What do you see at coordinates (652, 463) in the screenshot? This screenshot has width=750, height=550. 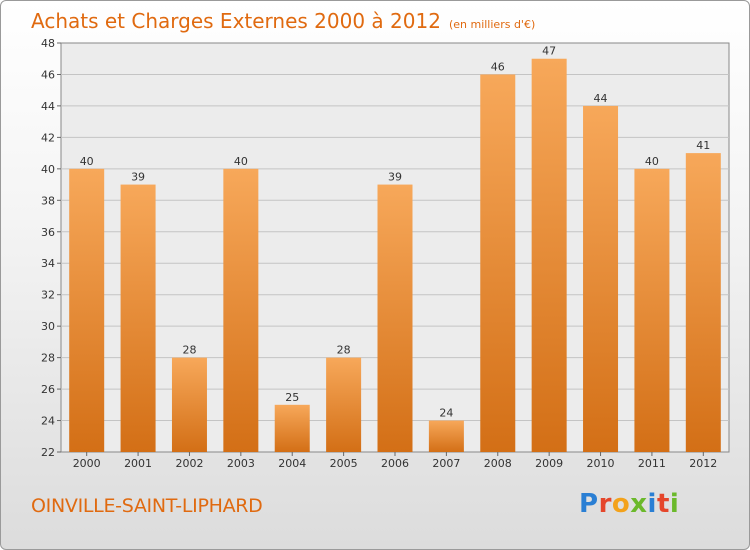 I see `x-tick-label-2011: 2011` at bounding box center [652, 463].